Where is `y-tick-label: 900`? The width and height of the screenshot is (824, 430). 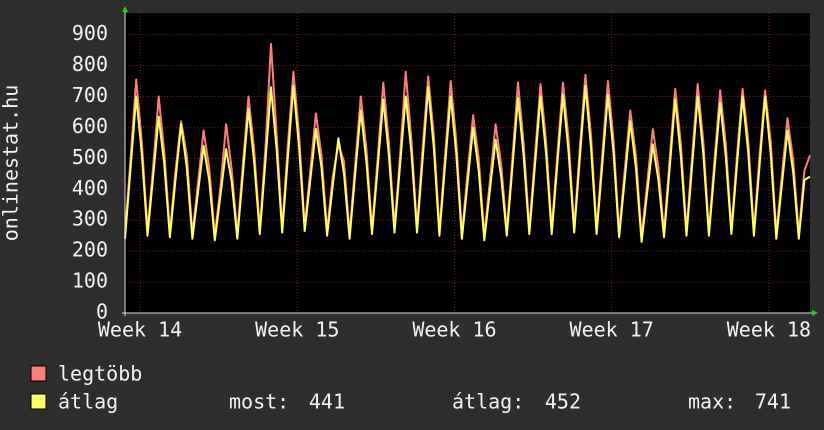
y-tick-label: 900 is located at coordinates (90, 33).